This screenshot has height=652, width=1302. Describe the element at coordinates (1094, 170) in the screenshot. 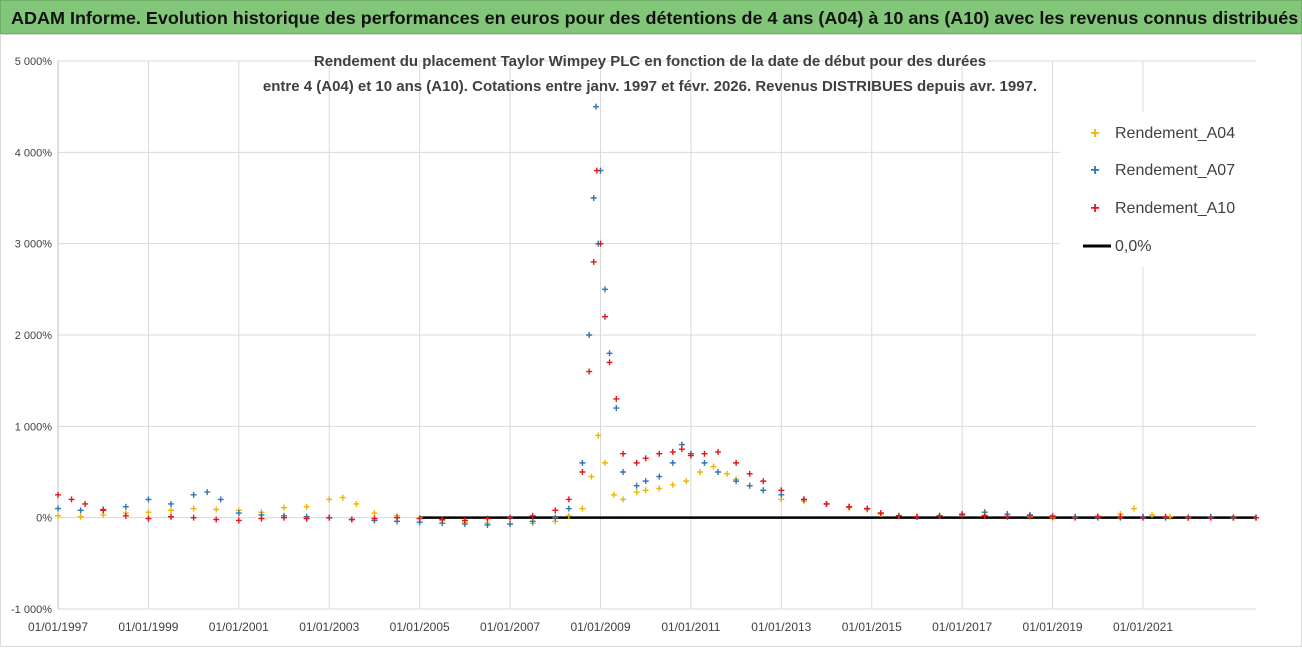

I see `legend-marker-a07: +` at that location.